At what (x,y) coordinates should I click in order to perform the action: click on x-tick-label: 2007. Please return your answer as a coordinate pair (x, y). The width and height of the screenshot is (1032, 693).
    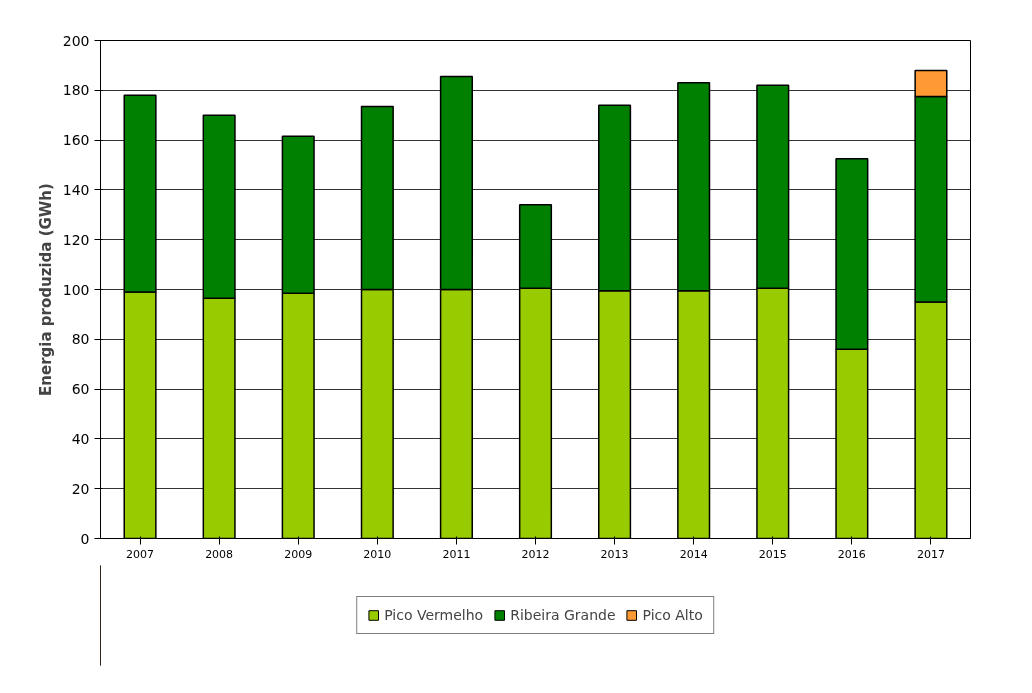
    Looking at the image, I should click on (140, 554).